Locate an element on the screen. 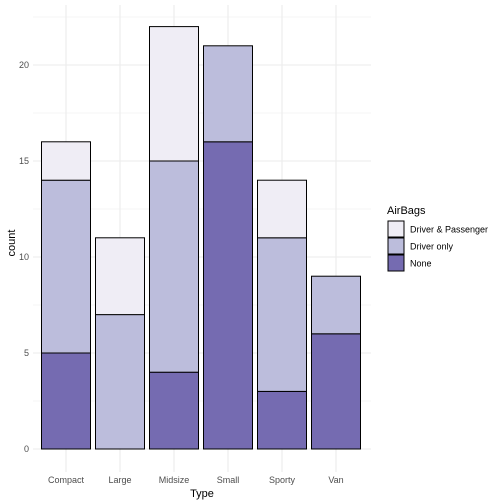 The height and width of the screenshot is (504, 504). legend-key-none is located at coordinates (396, 263).